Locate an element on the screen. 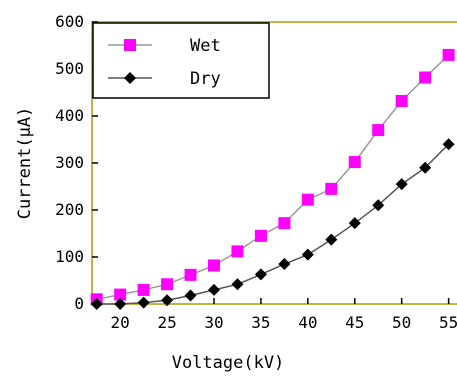  x-axis-ticks: 20 25 30 35 40 45 50 55 is located at coordinates (284, 315).